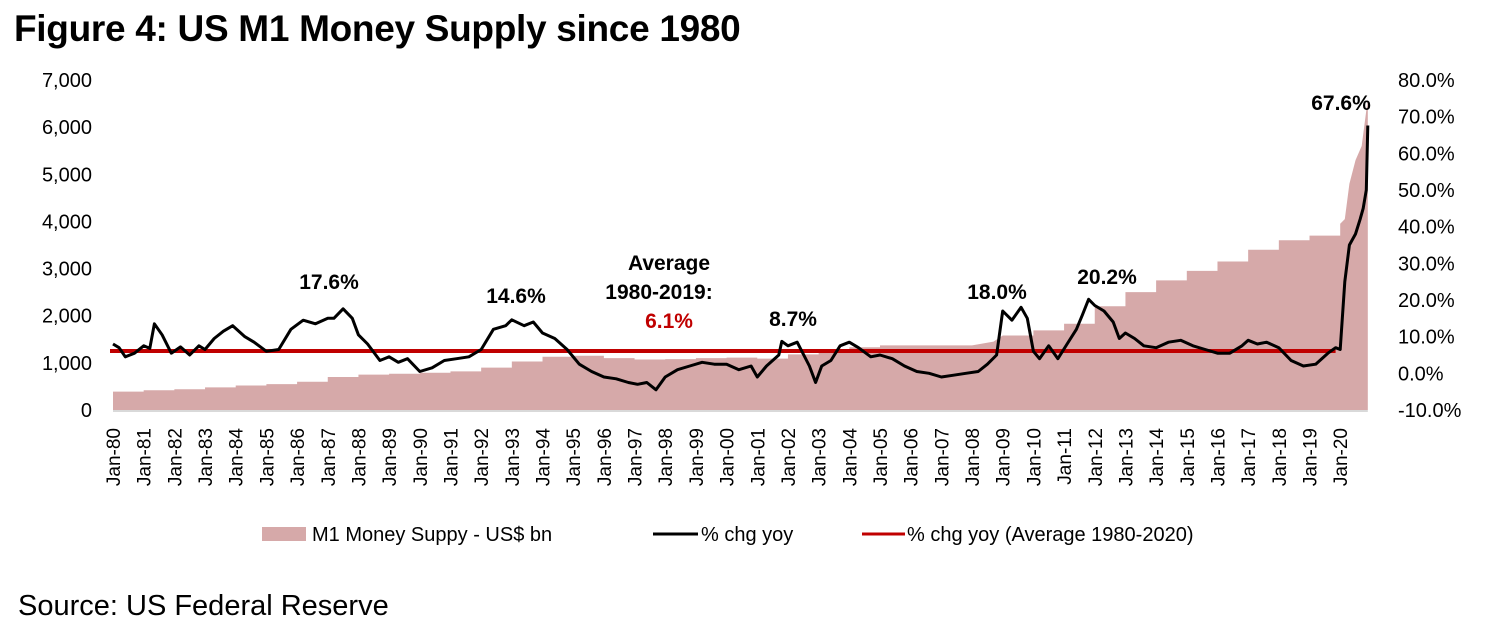  I want to click on x-axis-tick-label: Jan-99, so click(697, 457).